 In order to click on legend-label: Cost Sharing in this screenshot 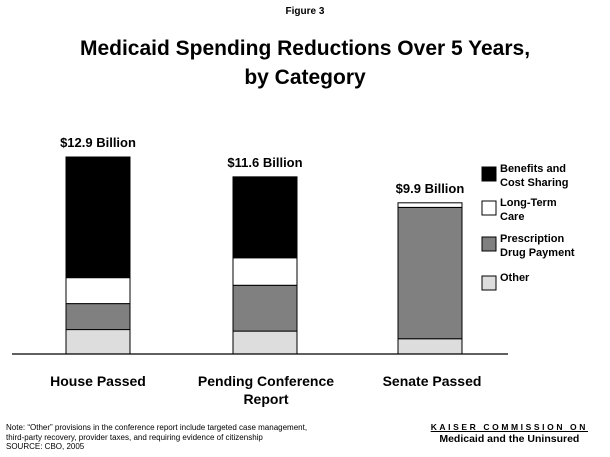, I will do `click(534, 183)`.